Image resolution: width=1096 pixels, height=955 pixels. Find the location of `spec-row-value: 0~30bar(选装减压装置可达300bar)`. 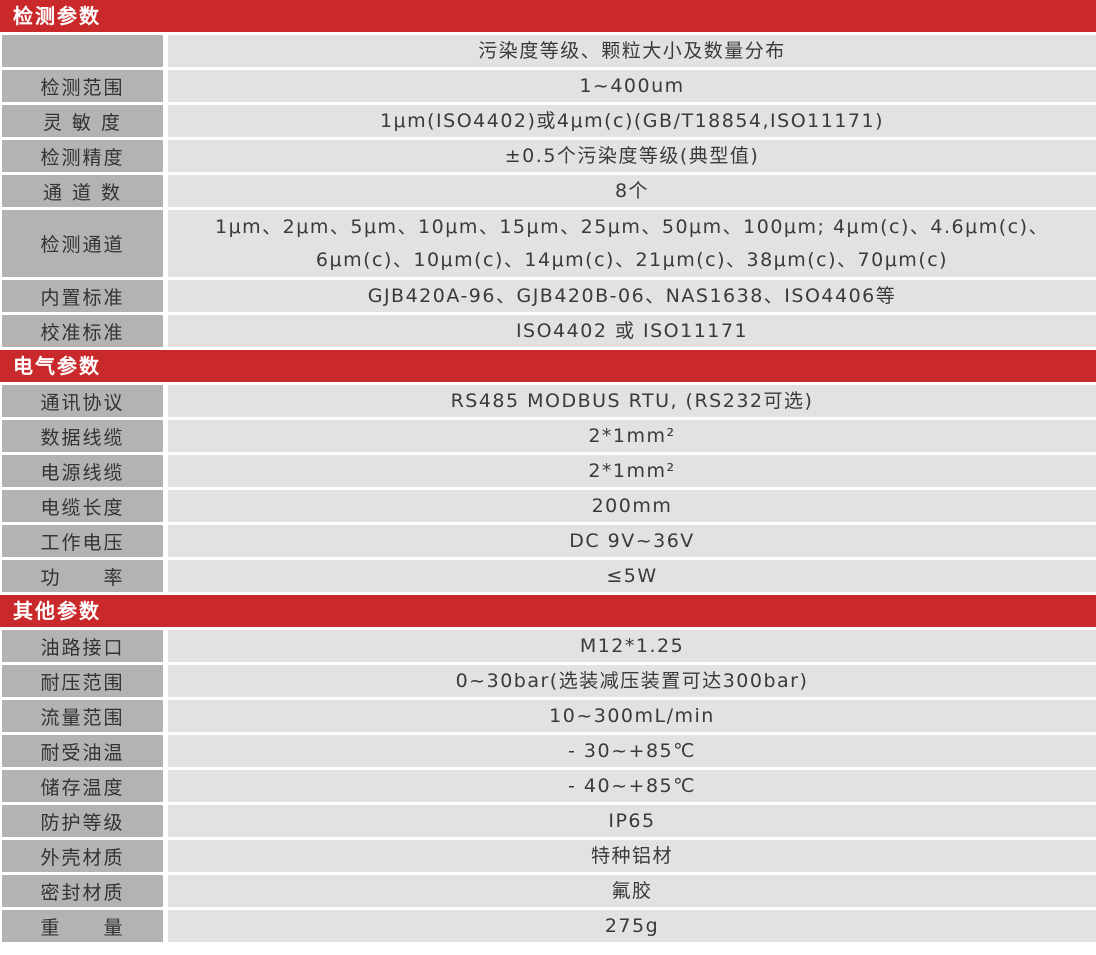

spec-row-value: 0~30bar(选装减压装置可达300bar) is located at coordinates (632, 681).